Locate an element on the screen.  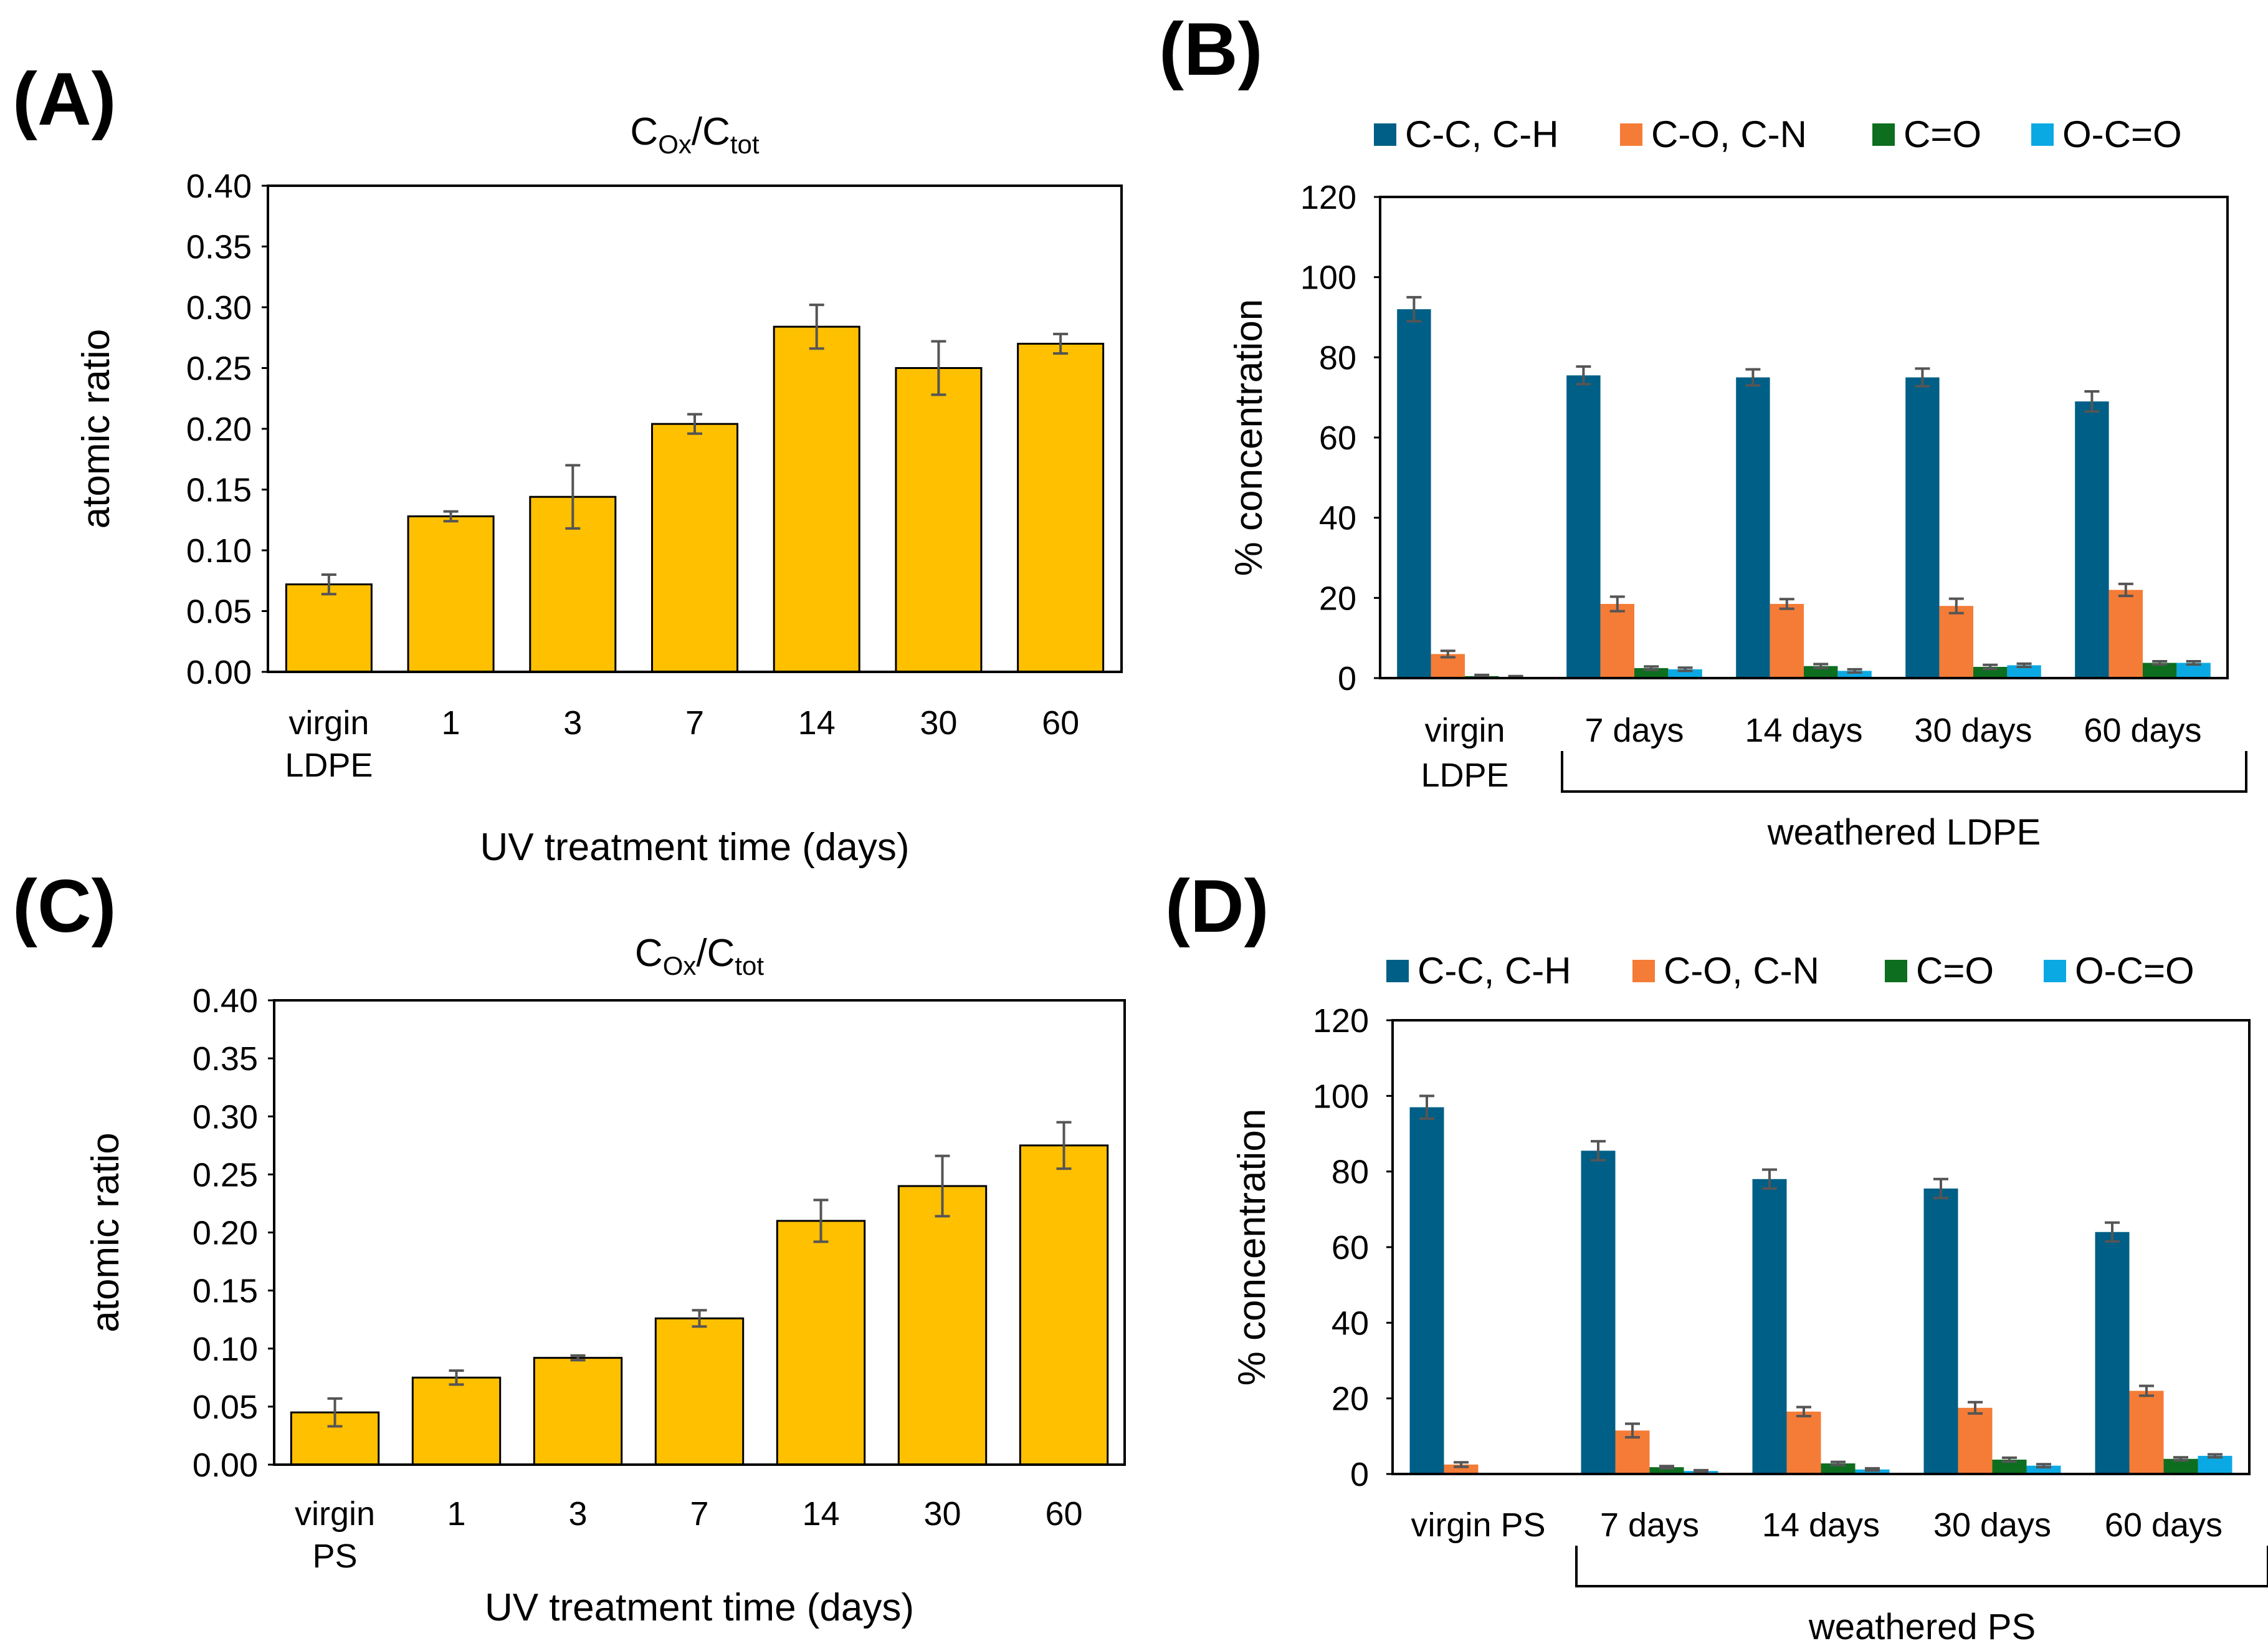
y-tick-label: 60 is located at coordinates (1350, 1247).